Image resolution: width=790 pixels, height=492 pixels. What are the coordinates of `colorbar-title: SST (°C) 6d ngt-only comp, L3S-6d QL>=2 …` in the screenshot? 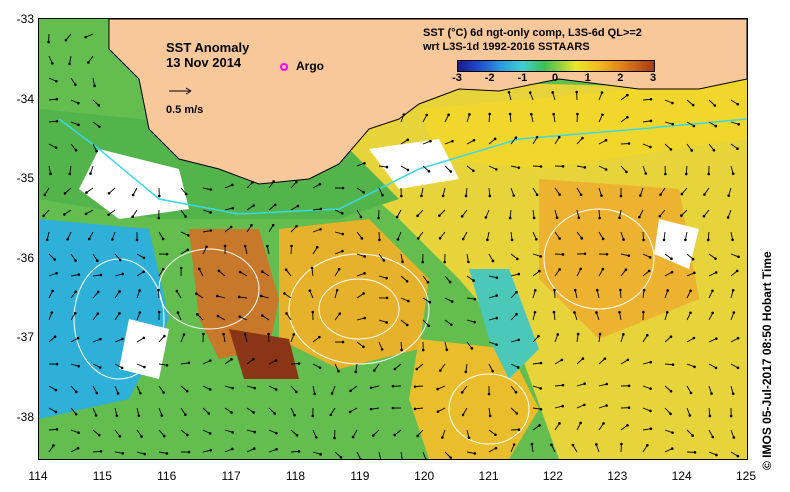 It's located at (532, 40).